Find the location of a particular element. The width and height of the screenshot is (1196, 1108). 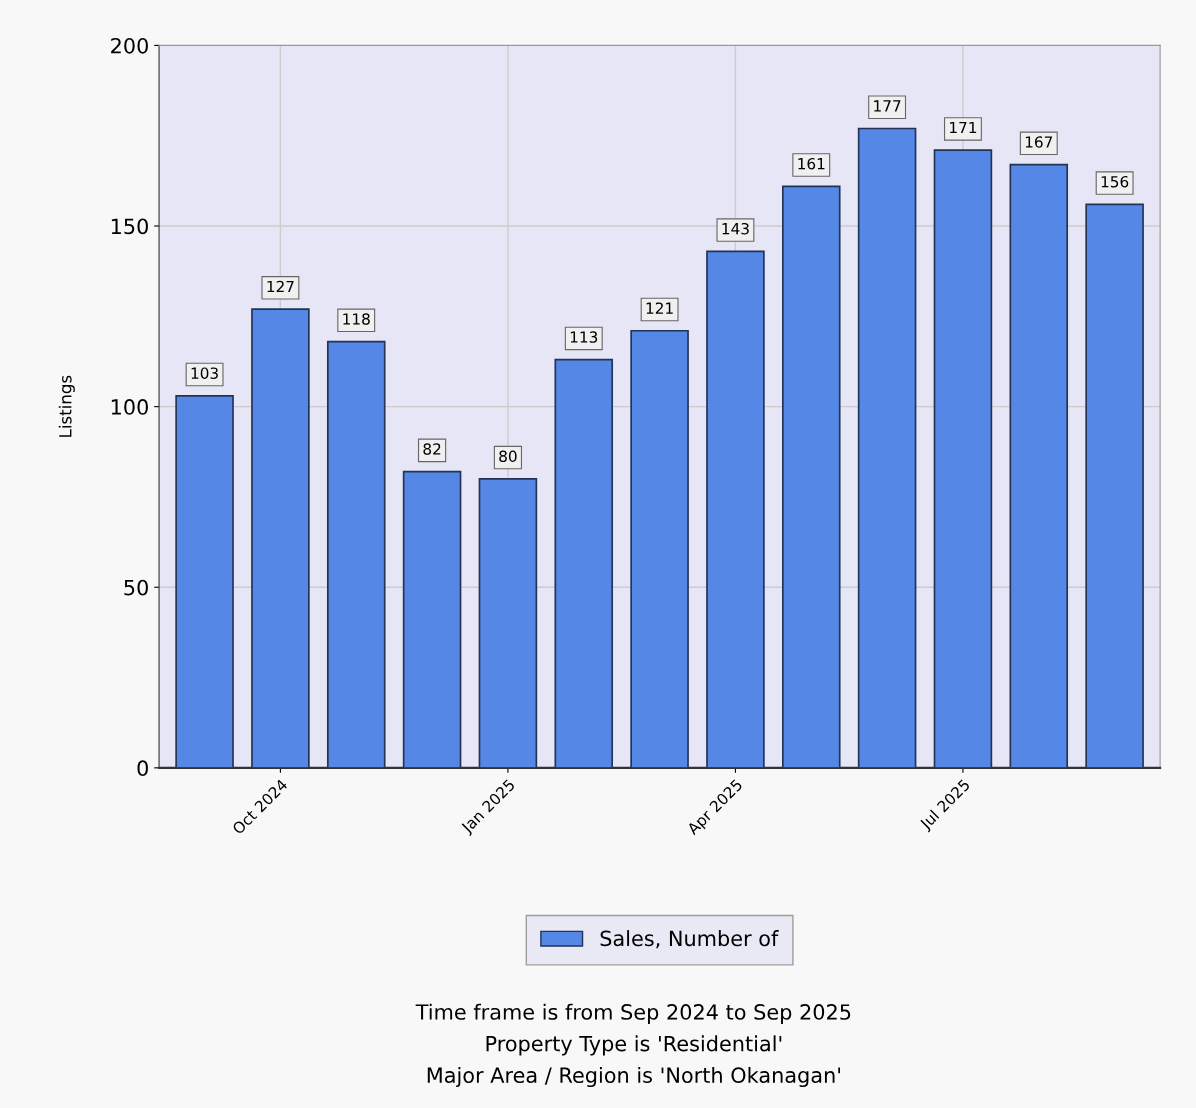

data-label: 171 is located at coordinates (963, 127).